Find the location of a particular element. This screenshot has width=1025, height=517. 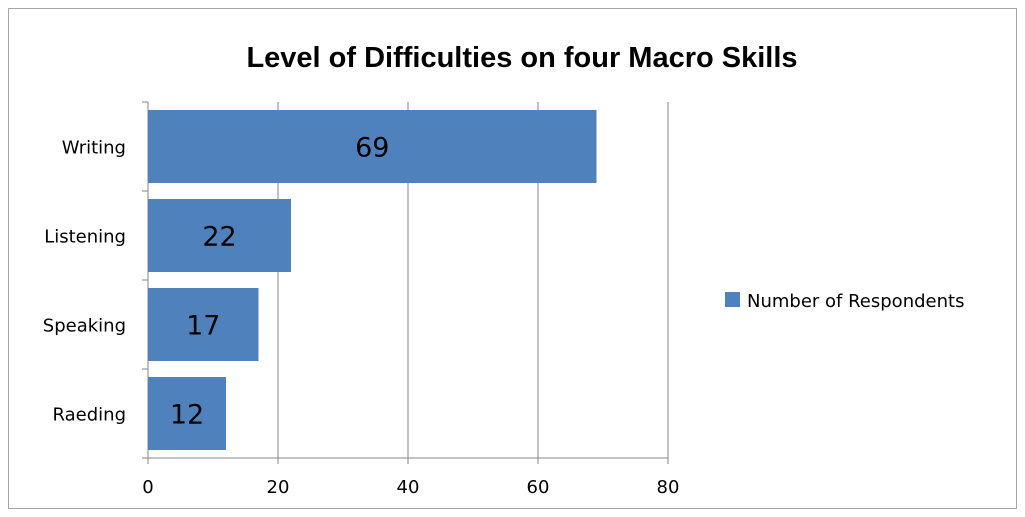

data-label: 69 is located at coordinates (372, 148).